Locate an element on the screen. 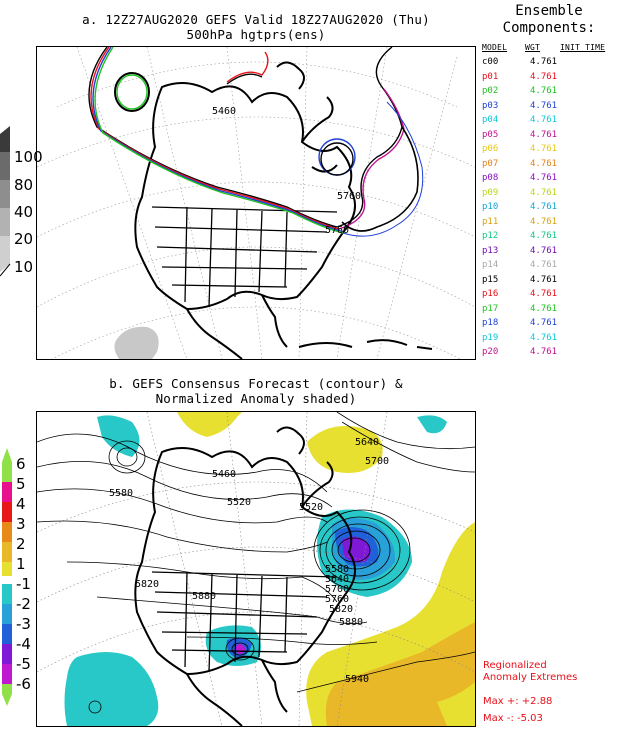  anomaly-legend is located at coordinates (7, 577).